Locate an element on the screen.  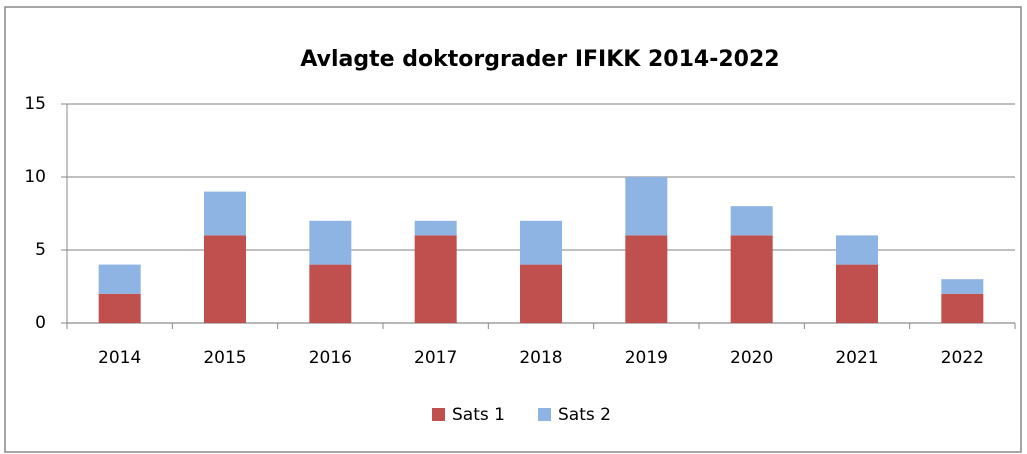
chart-title: Avlagte doktorgrader IFIKK 2014-2022 is located at coordinates (539, 59).